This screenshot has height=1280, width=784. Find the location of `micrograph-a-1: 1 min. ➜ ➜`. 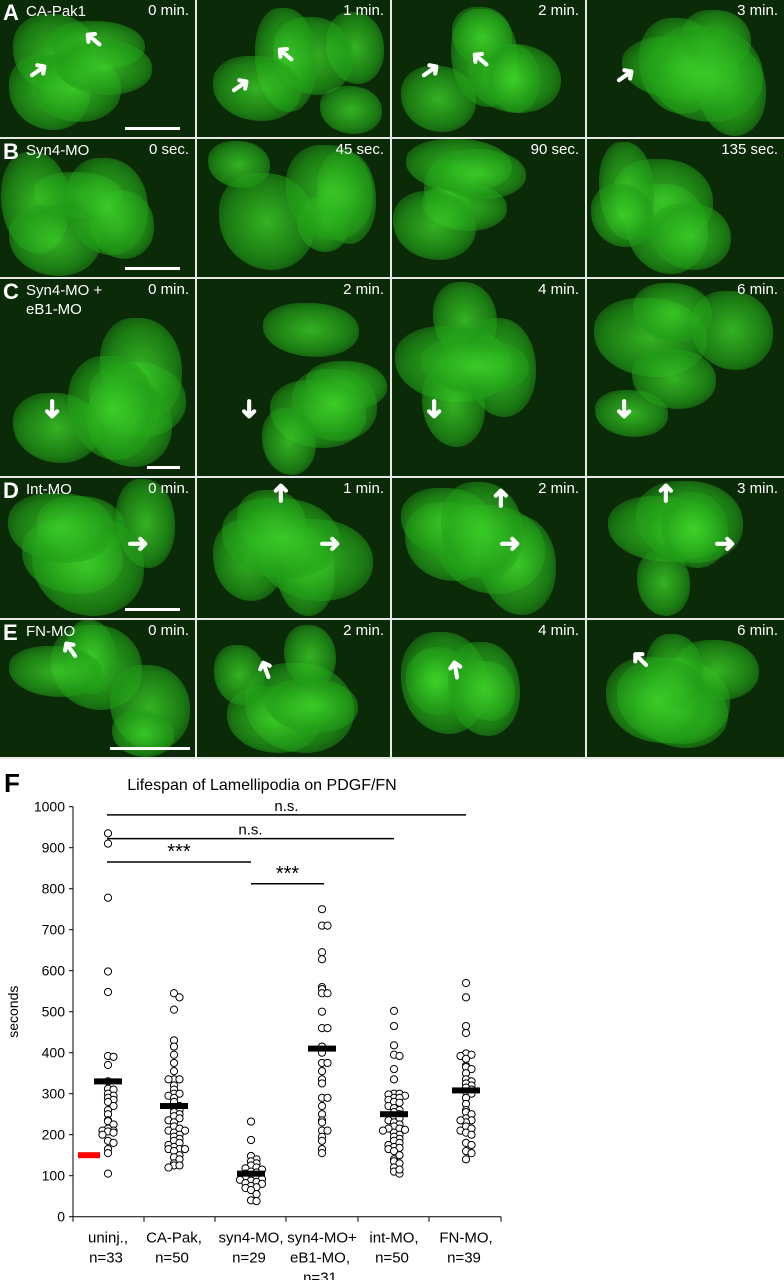

micrograph-a-1: 1 min. ➜ ➜ is located at coordinates (293, 68).